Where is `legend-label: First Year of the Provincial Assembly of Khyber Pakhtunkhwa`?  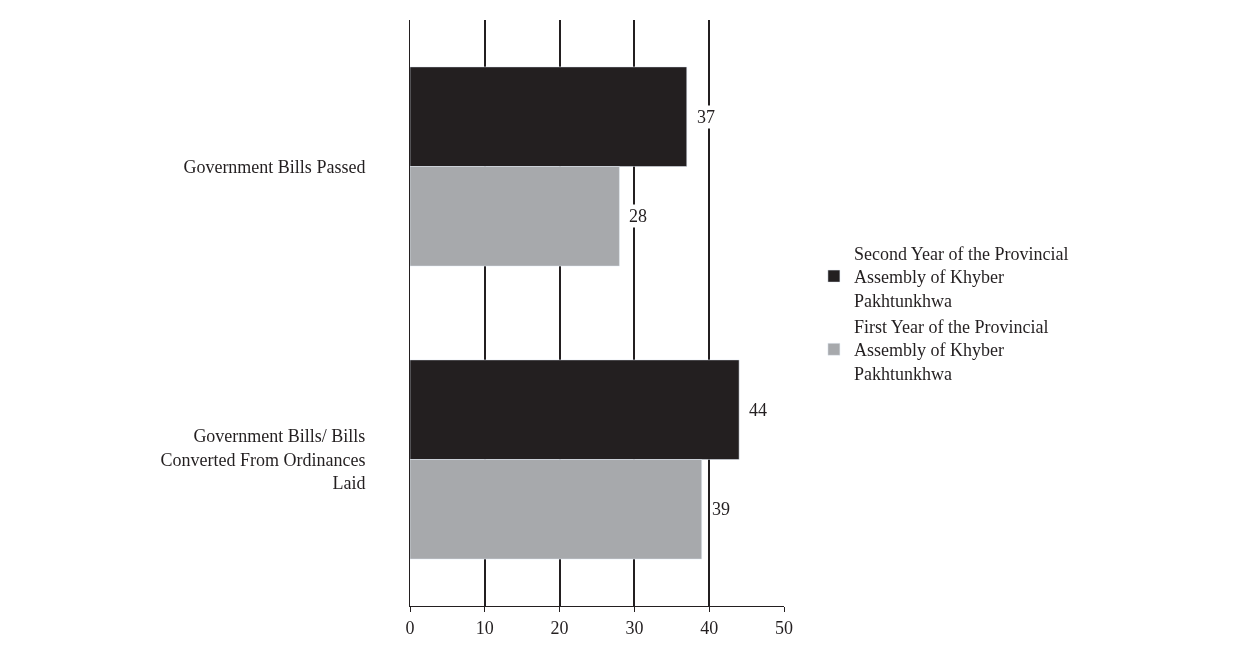 legend-label: First Year of the Provincial Assembly of Khyber Pakhtunkhwa is located at coordinates (951, 350).